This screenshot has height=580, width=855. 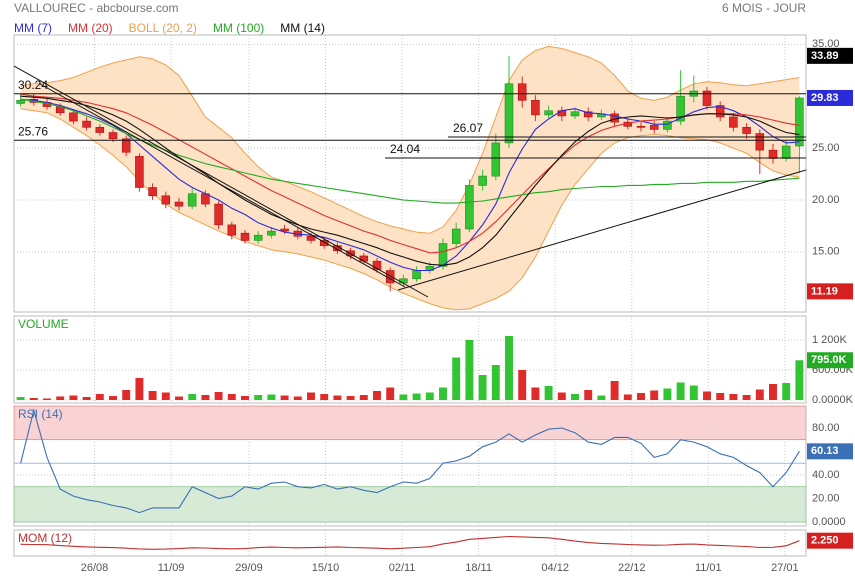 What do you see at coordinates (45, 538) in the screenshot?
I see `panel-title: MOM (12)` at bounding box center [45, 538].